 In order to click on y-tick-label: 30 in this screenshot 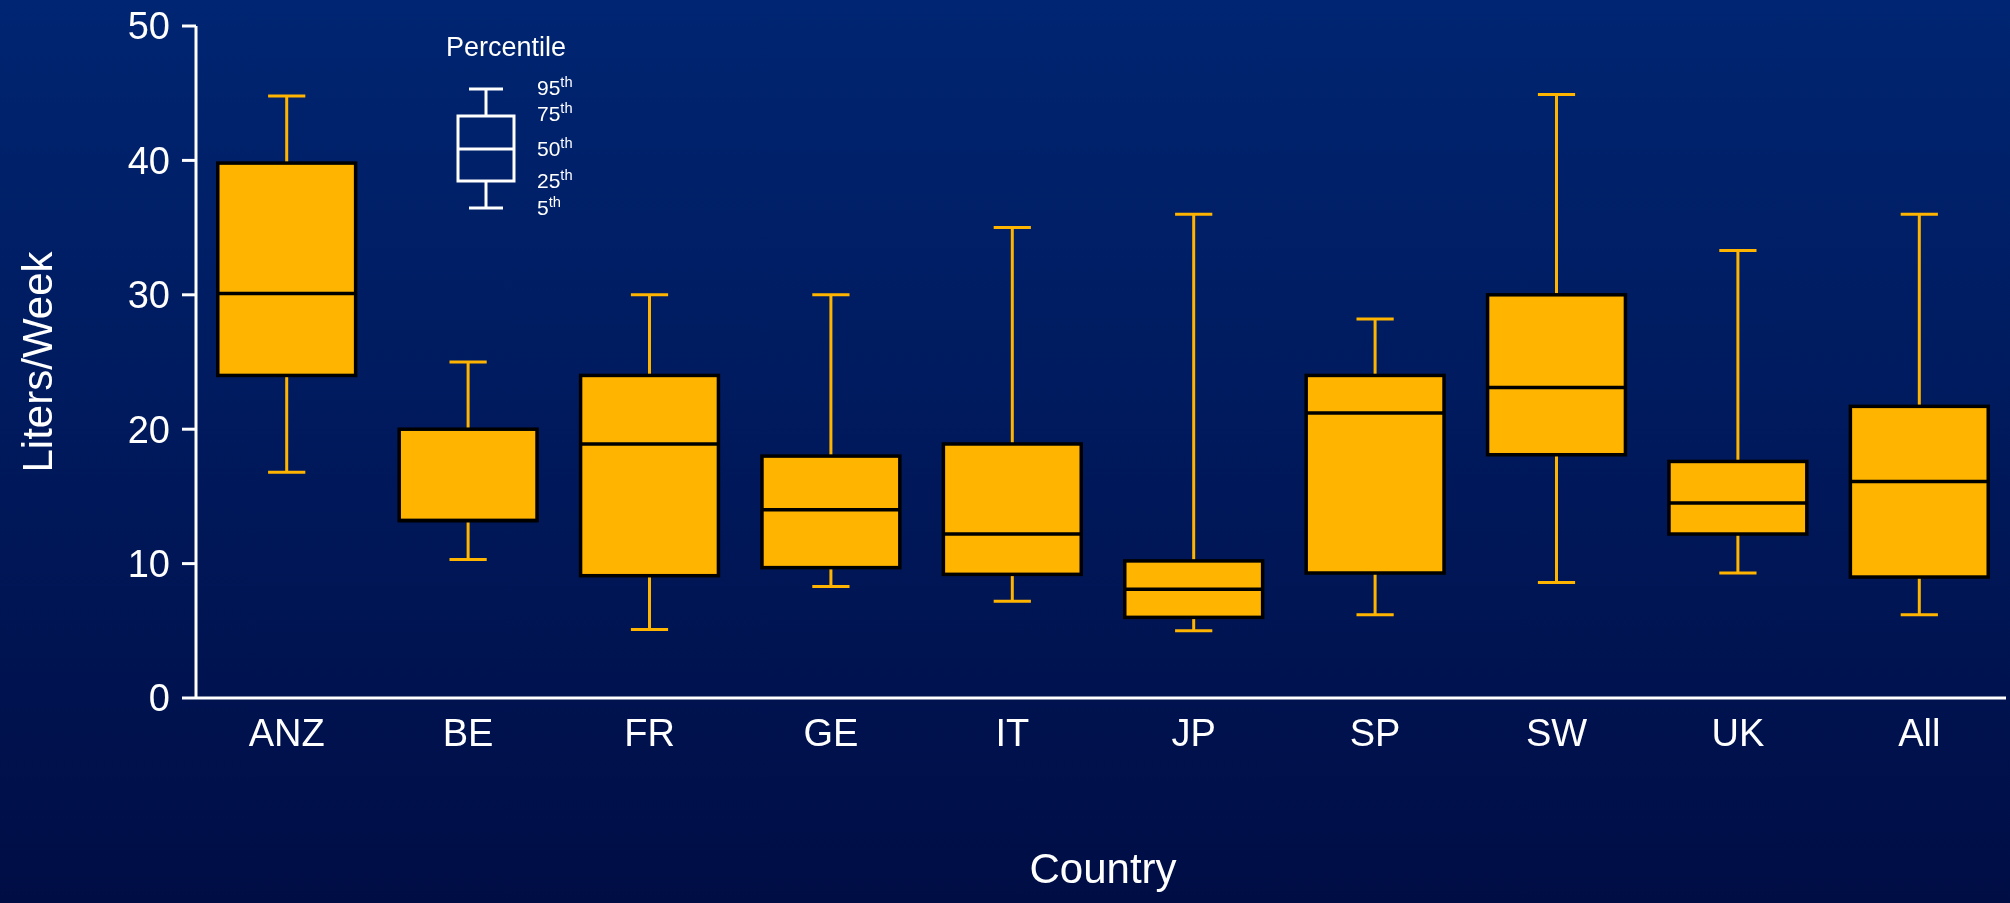, I will do `click(148, 295)`.